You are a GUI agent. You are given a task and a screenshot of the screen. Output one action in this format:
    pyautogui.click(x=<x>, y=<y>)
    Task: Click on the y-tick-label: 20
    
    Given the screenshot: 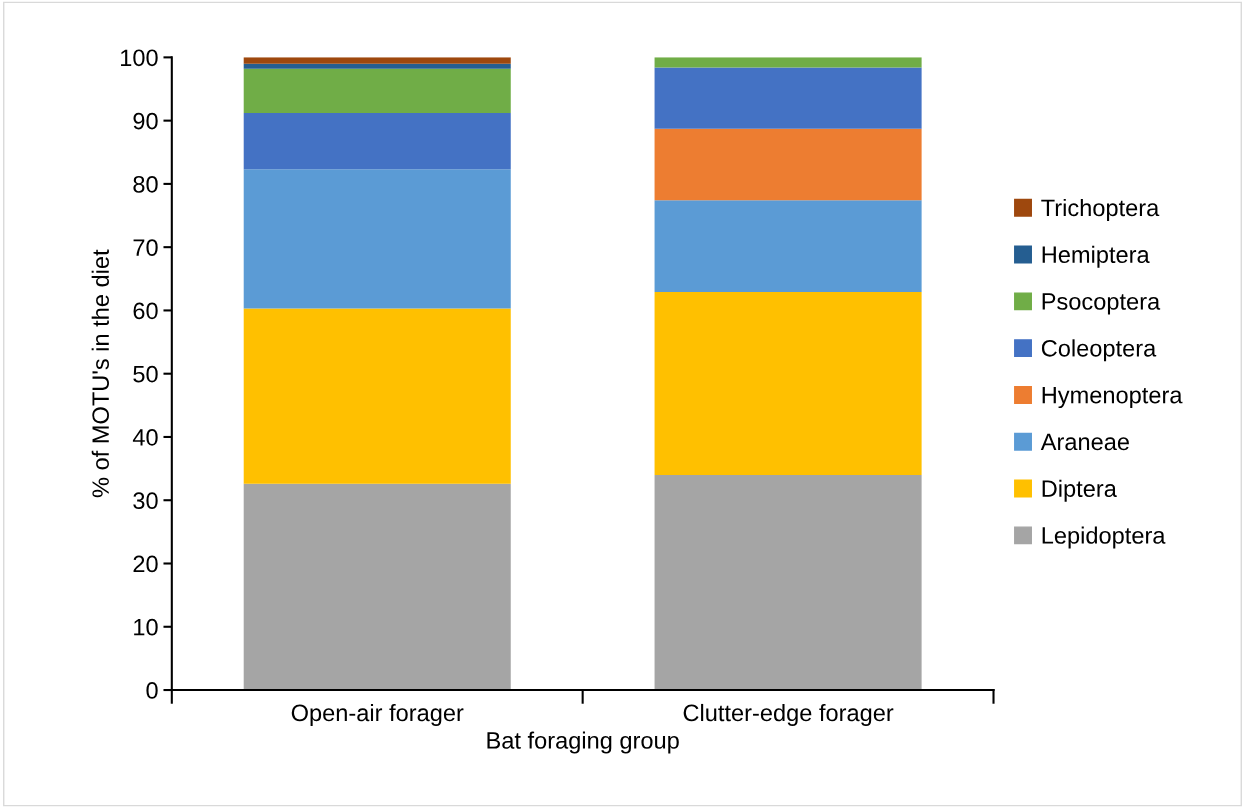 What is the action you would take?
    pyautogui.click(x=145, y=564)
    